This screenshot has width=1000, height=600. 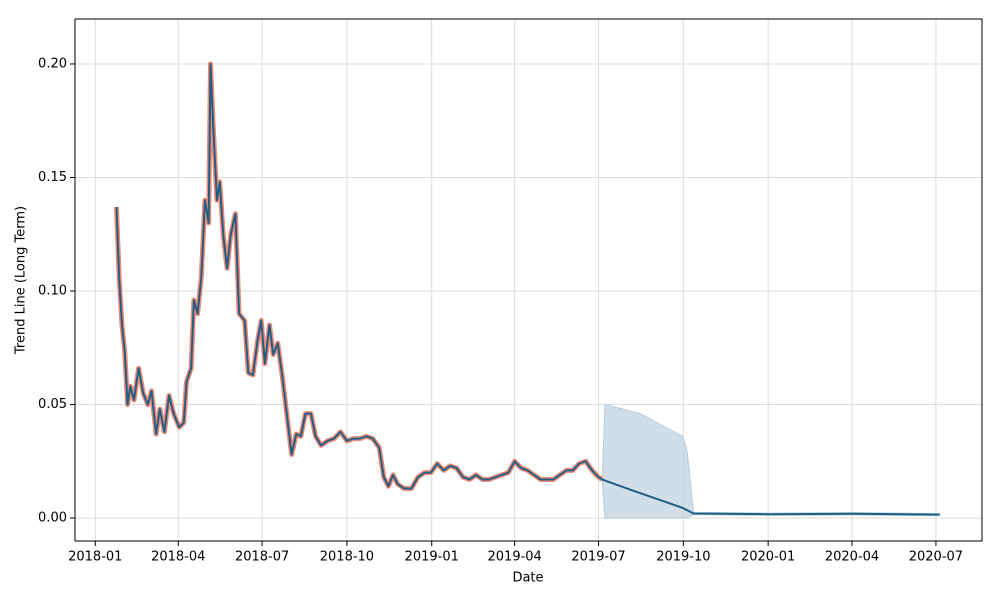 What do you see at coordinates (52, 291) in the screenshot?
I see `y-tick-label: 0.10` at bounding box center [52, 291].